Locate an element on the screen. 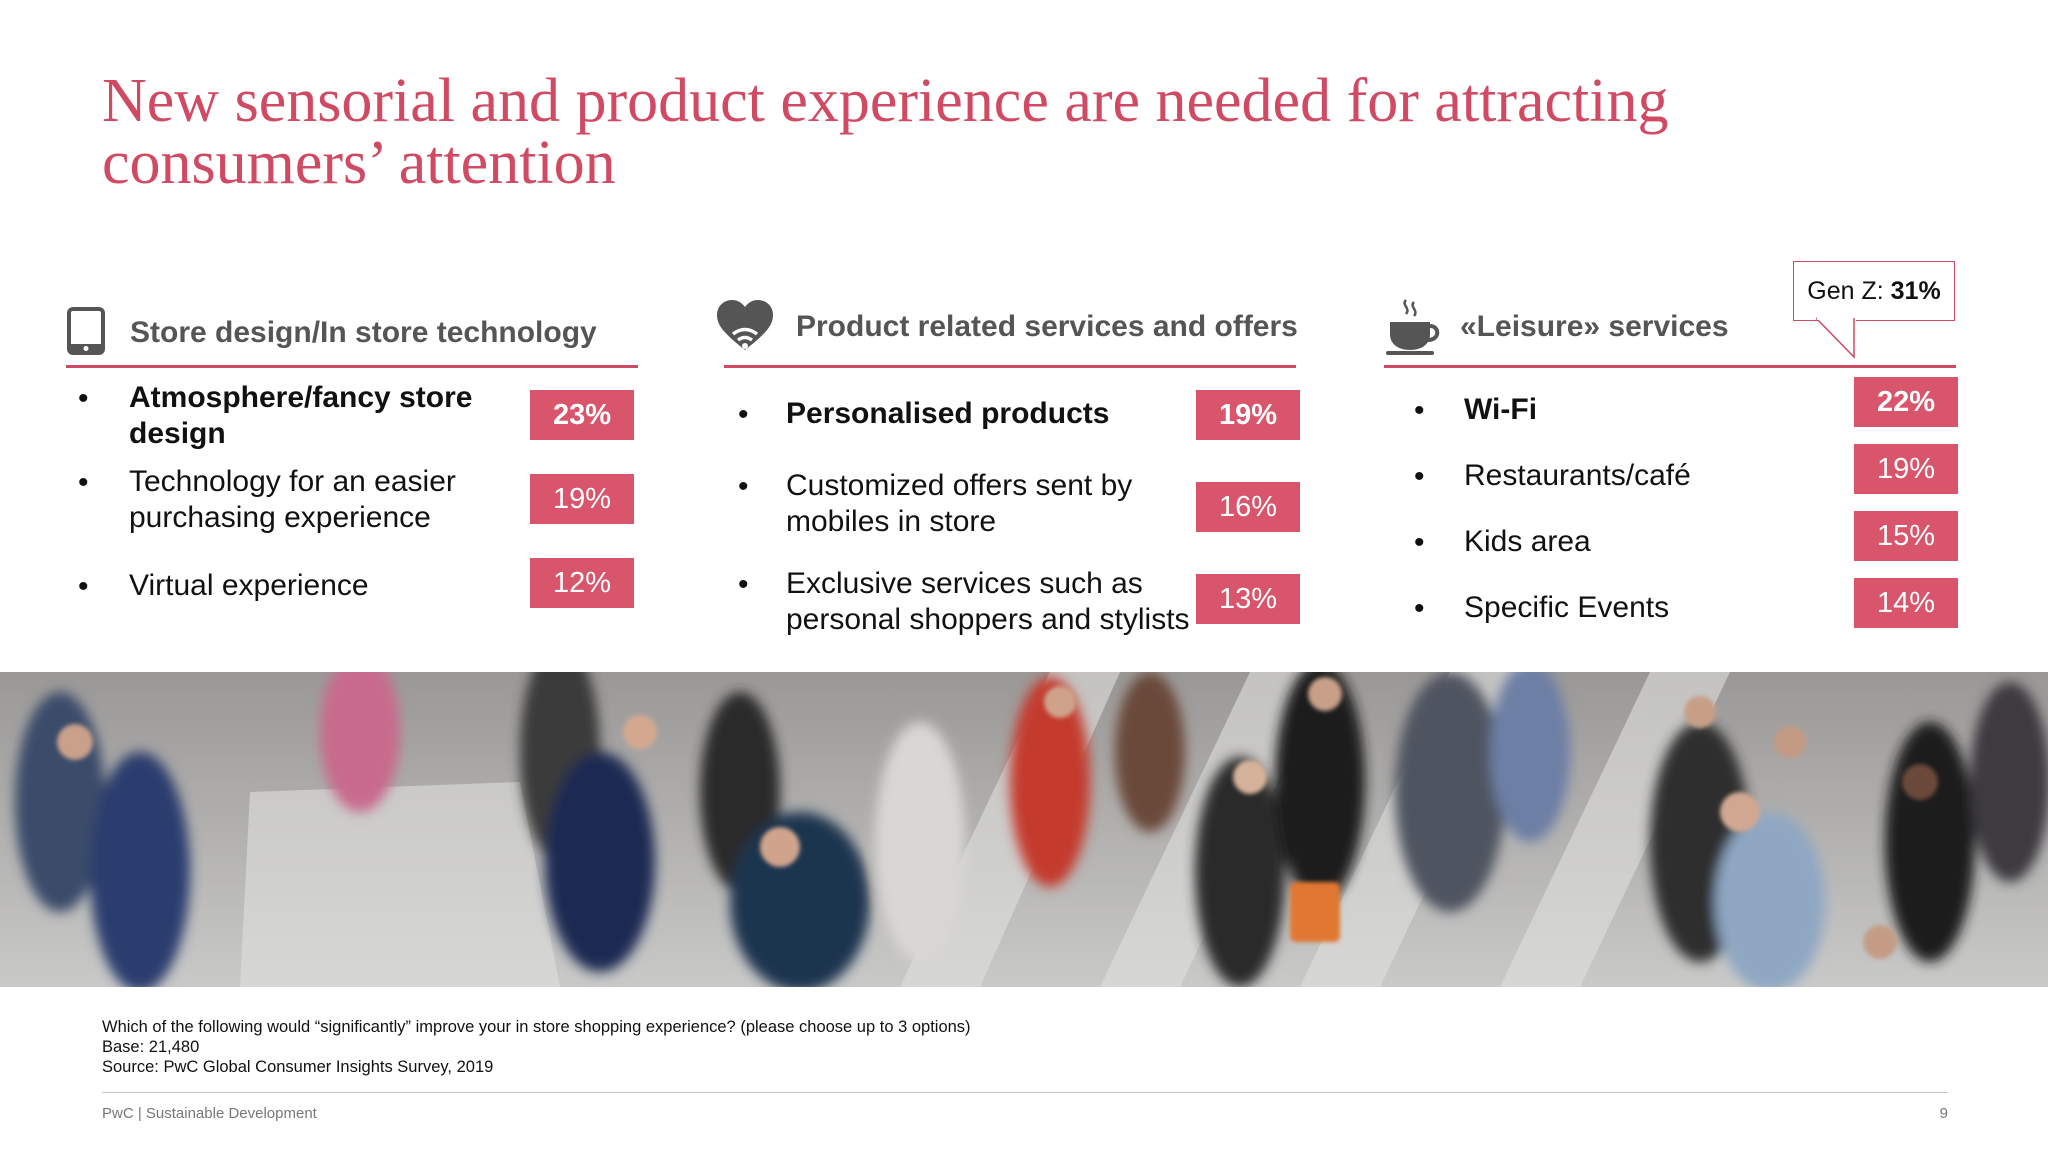 The height and width of the screenshot is (1152, 2048). column-header: Store design/In store technology is located at coordinates (352, 324).